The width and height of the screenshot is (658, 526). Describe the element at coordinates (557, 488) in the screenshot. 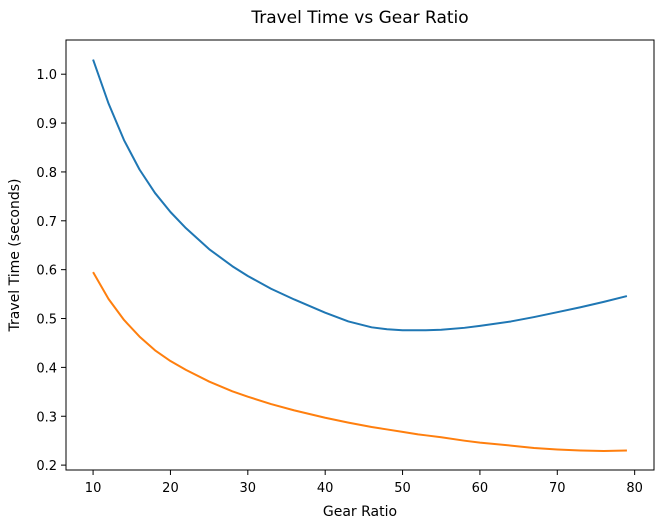

I see `x-tick-label: 70` at that location.